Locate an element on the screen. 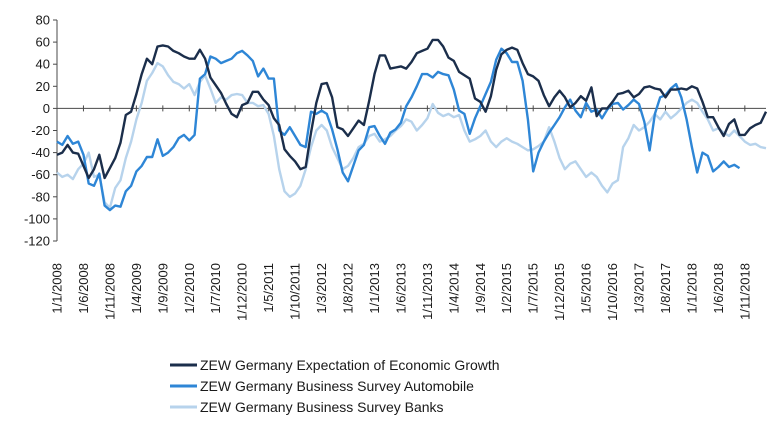 This screenshot has width=780, height=424. x-tick-label: 1/3/2012 is located at coordinates (321, 288).